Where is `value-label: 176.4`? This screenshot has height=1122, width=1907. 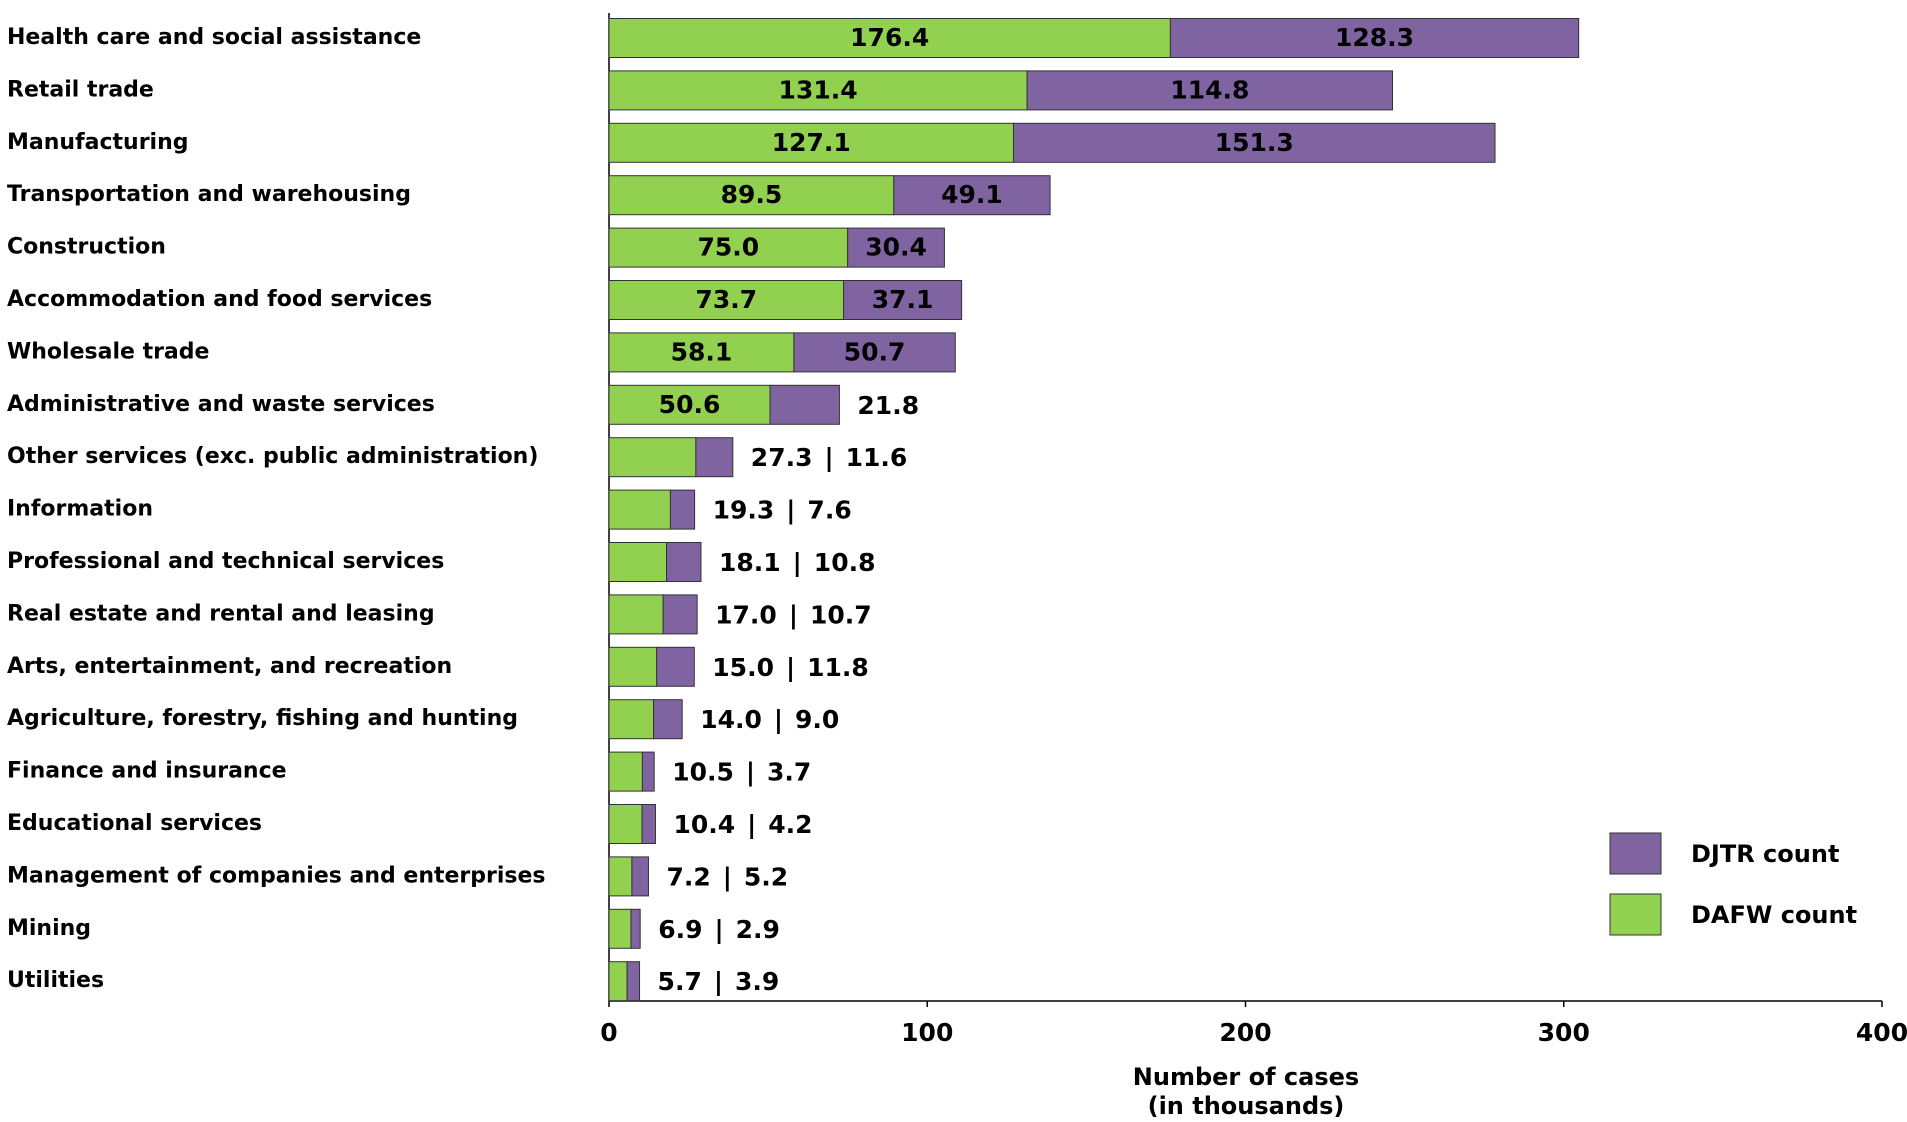
value-label: 176.4 is located at coordinates (889, 37).